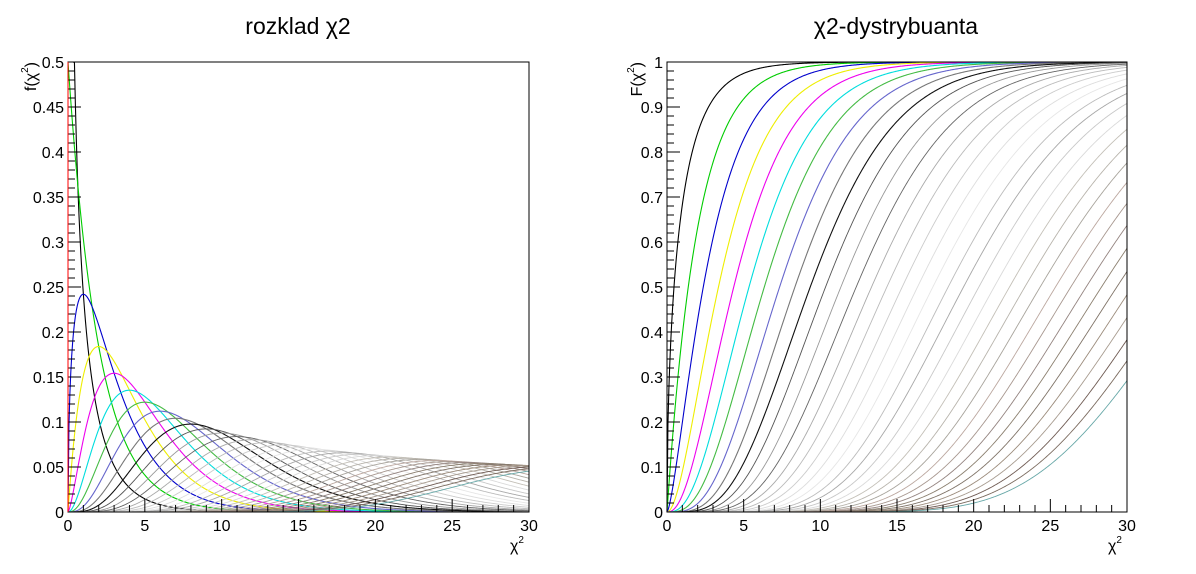 The width and height of the screenshot is (1196, 574). What do you see at coordinates (48, 198) in the screenshot?
I see `y-tick-label: 0.35` at bounding box center [48, 198].